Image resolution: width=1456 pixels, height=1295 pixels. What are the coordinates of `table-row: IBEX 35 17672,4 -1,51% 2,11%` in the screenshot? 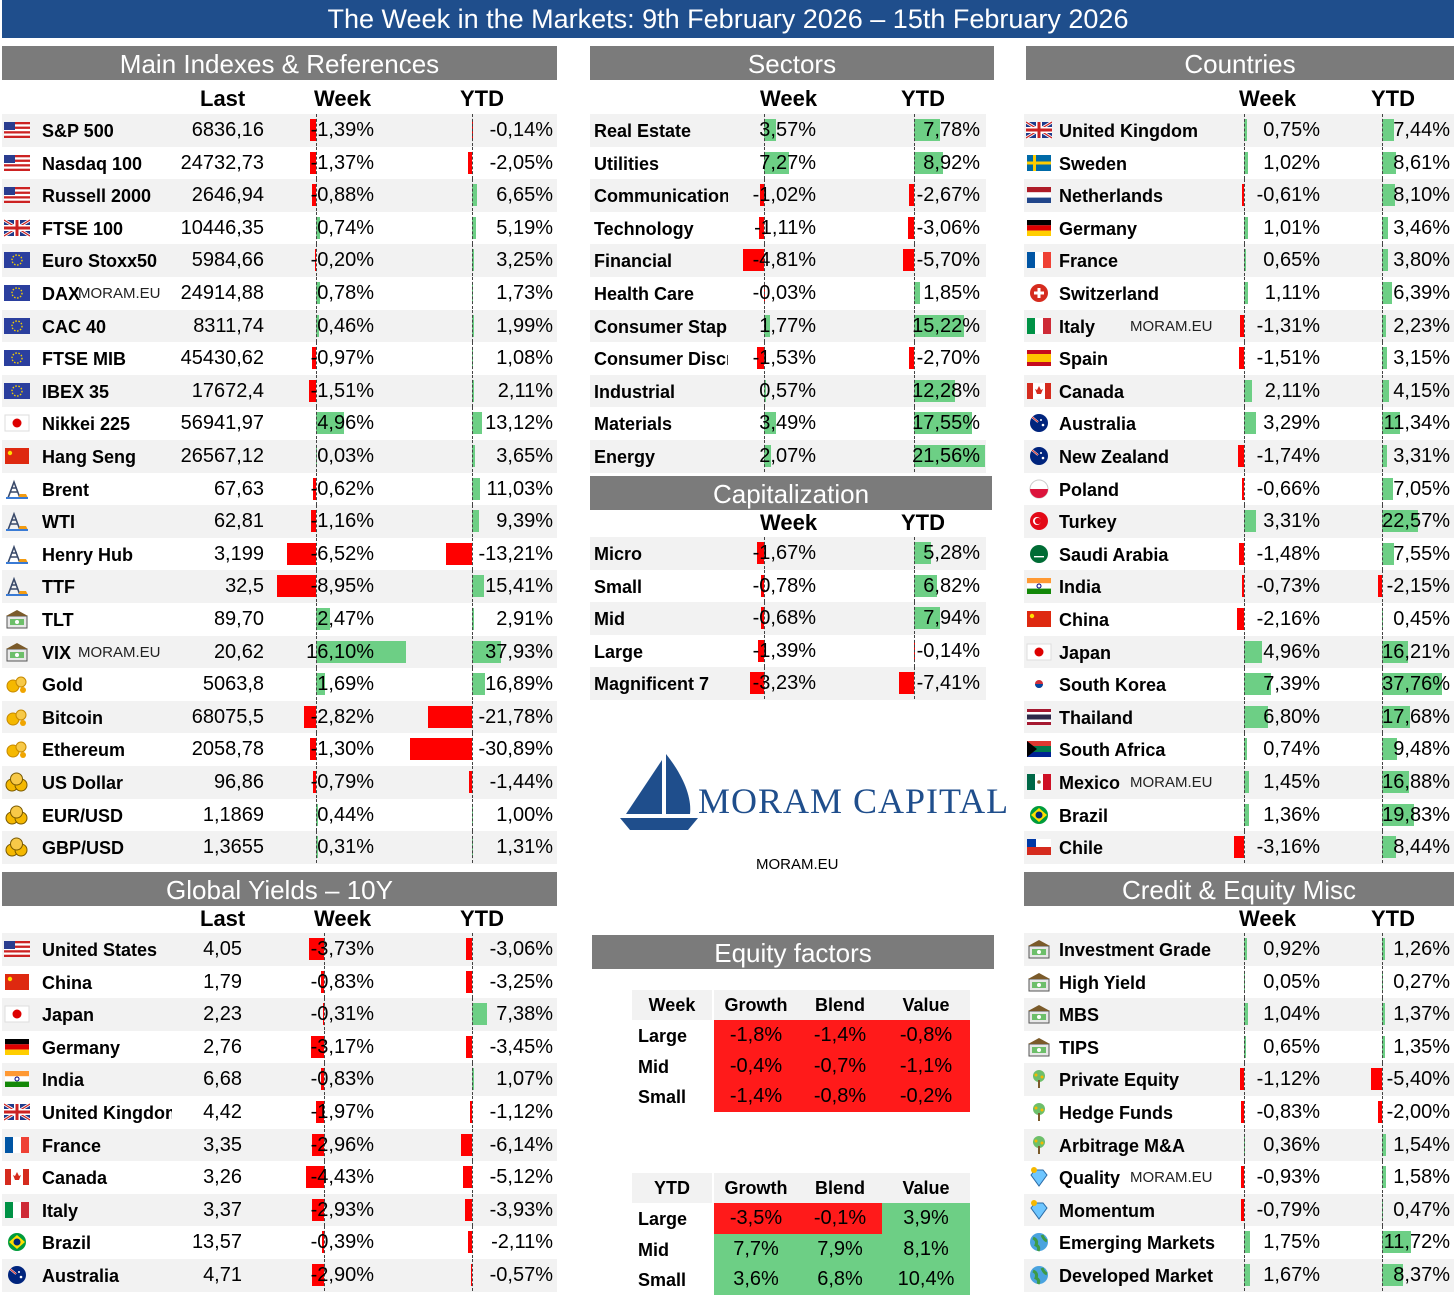 It's located at (279, 391).